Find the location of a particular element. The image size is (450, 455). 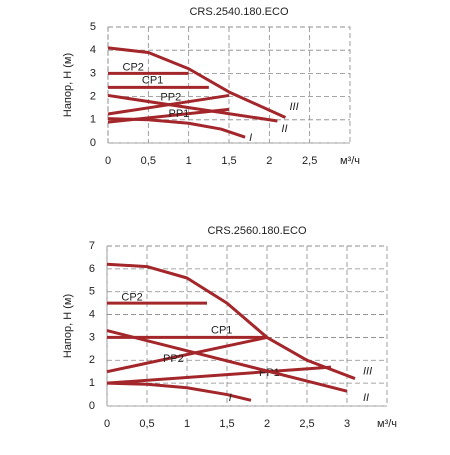

curve-label: PP1 is located at coordinates (179, 114).